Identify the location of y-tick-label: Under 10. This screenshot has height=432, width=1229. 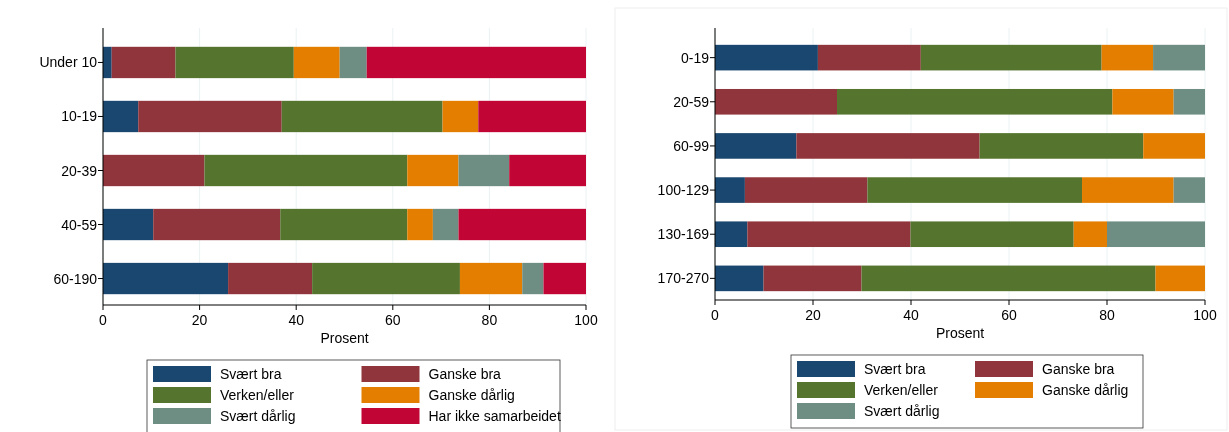
(68, 62).